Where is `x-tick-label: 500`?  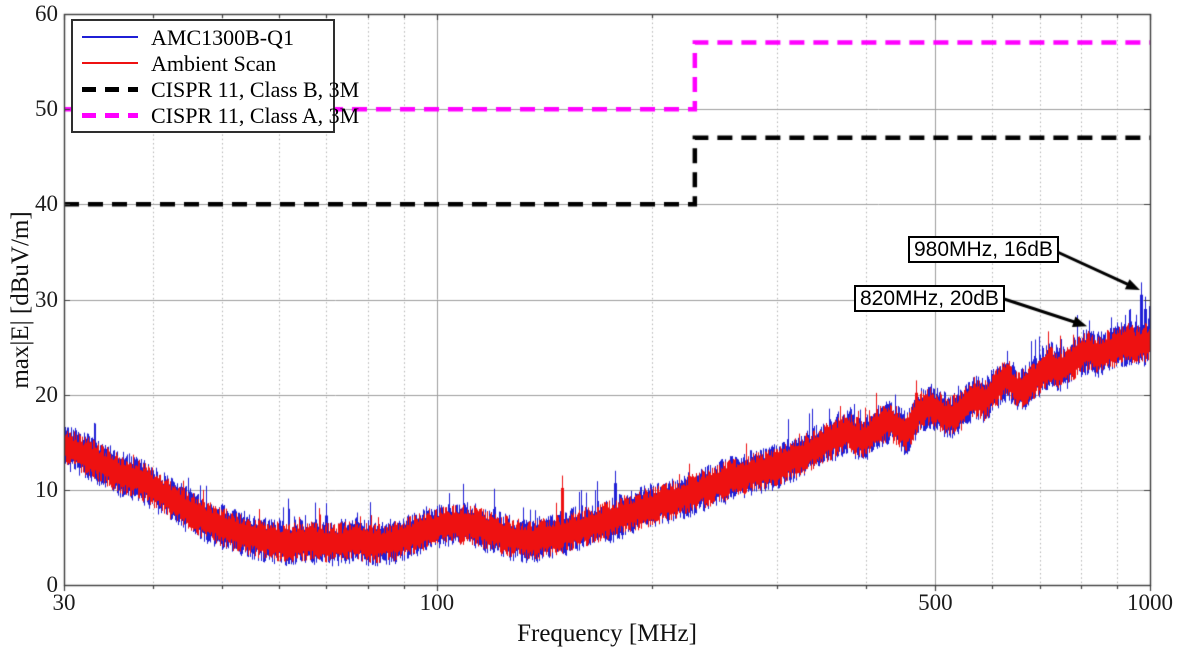 x-tick-label: 500 is located at coordinates (935, 602).